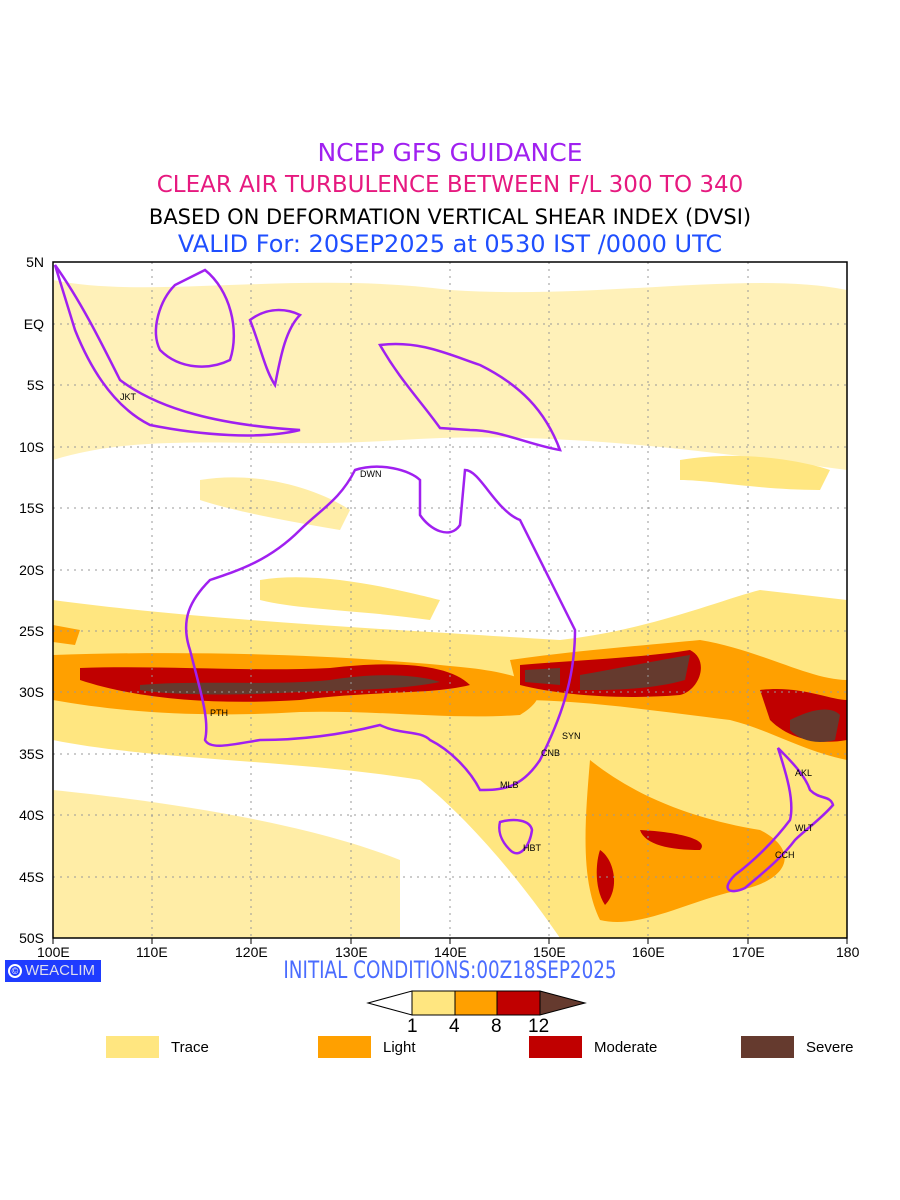 This screenshot has width=900, height=1200. What do you see at coordinates (152, 952) in the screenshot?
I see `lon-label: 110E` at bounding box center [152, 952].